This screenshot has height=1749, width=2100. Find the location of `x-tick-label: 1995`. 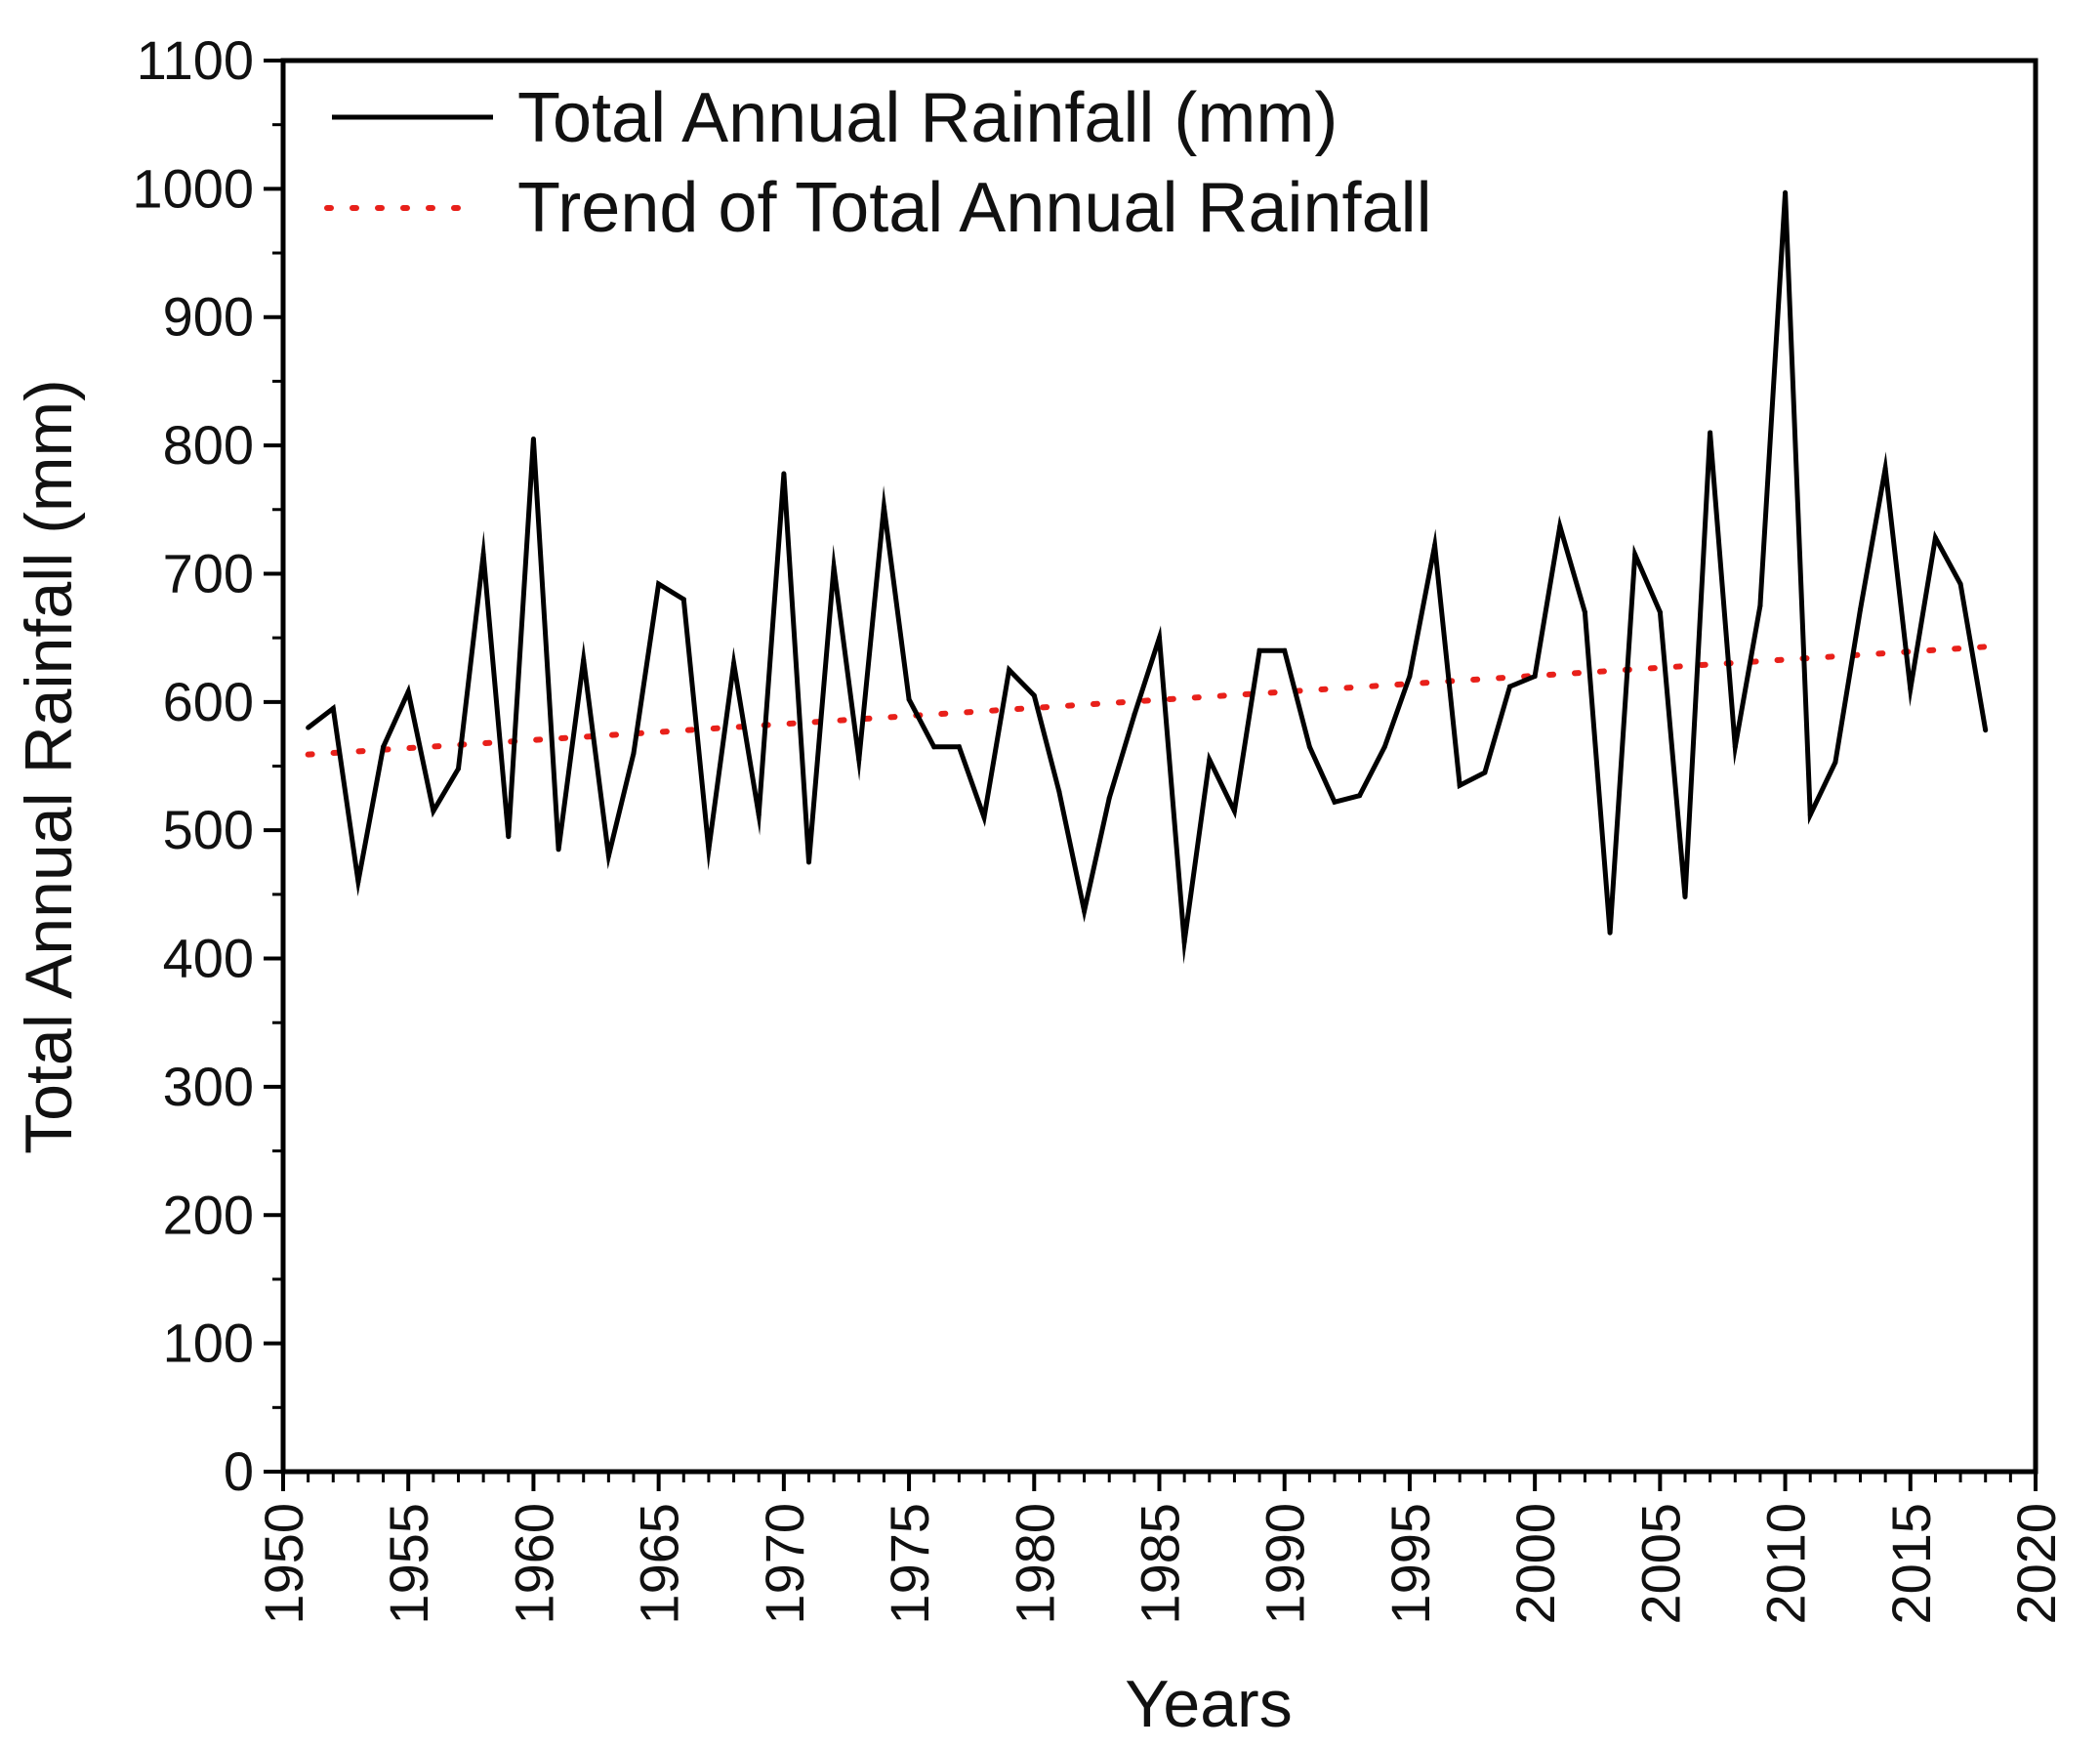

x-tick-label: 1995 is located at coordinates (1410, 1564).